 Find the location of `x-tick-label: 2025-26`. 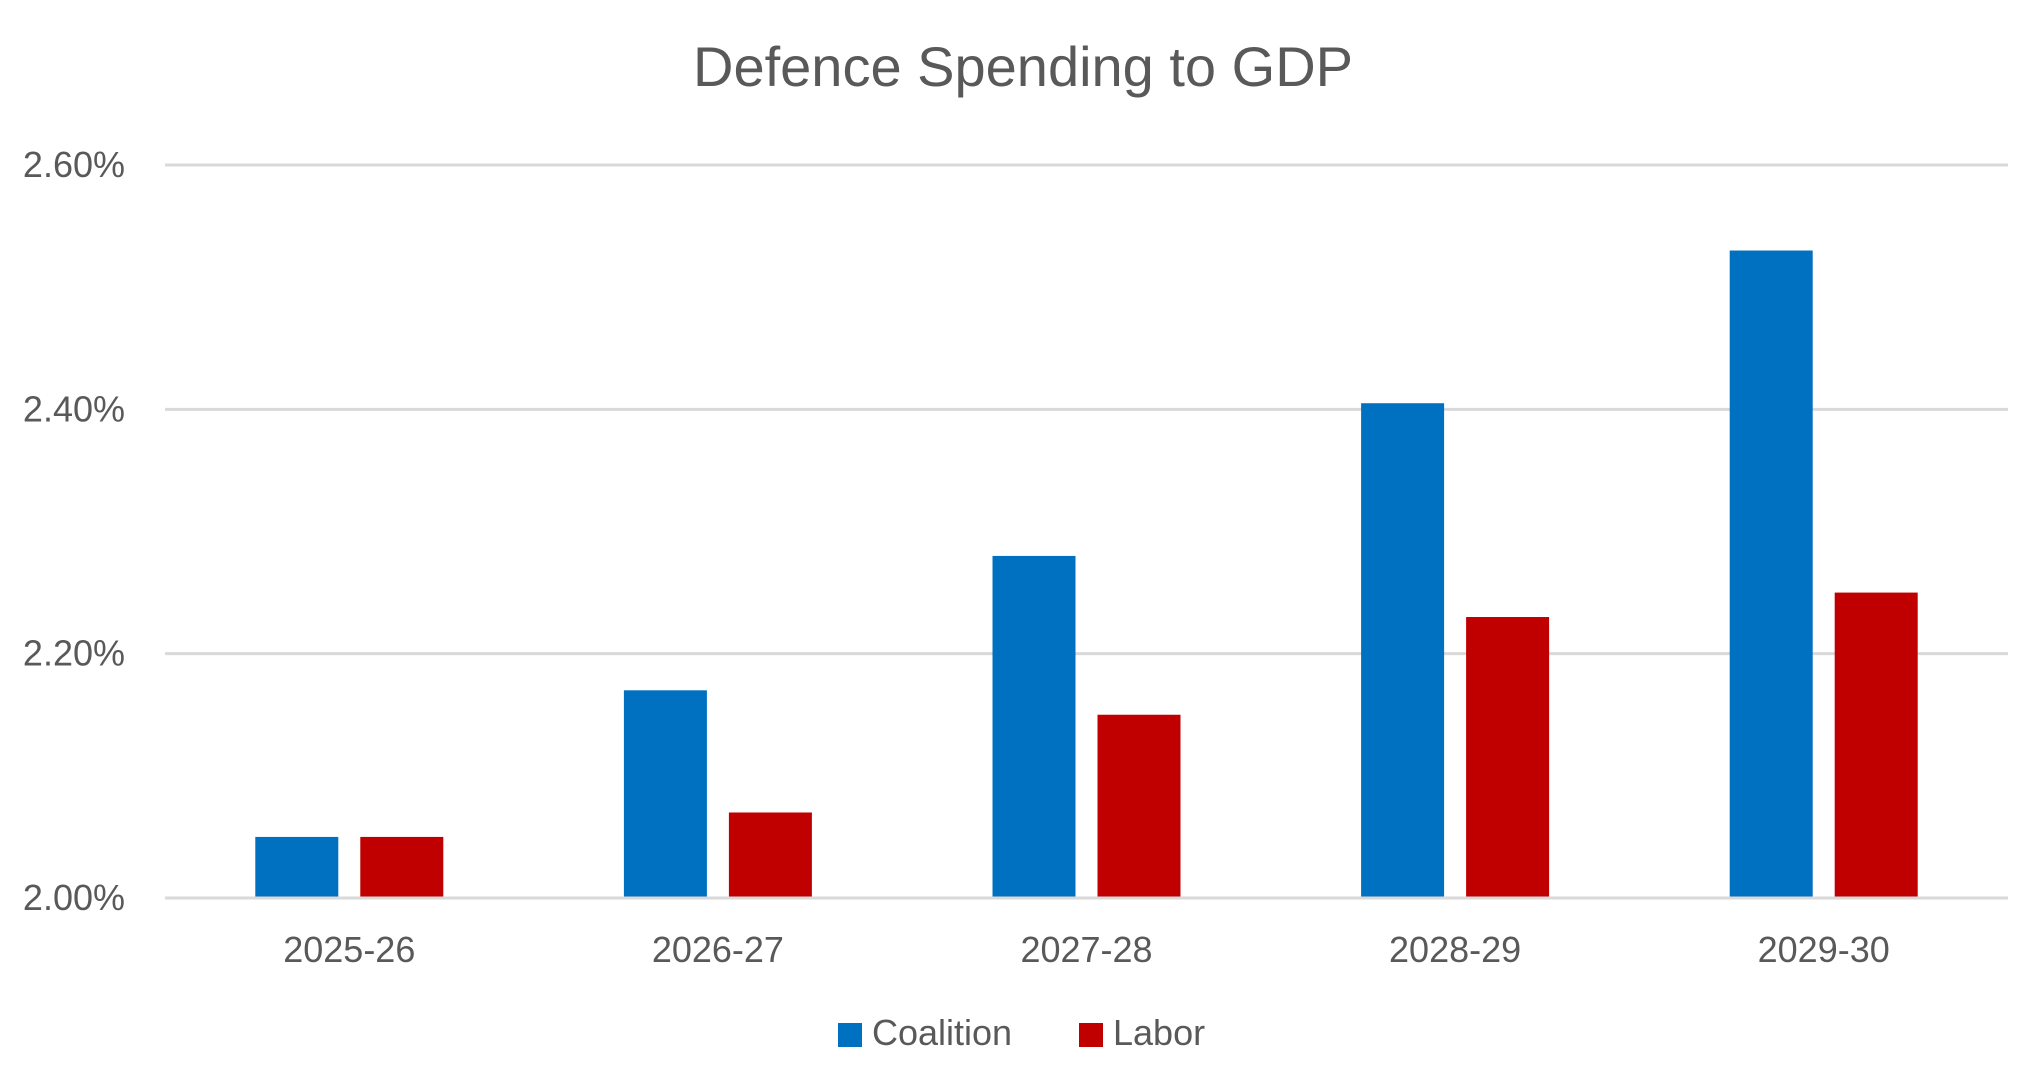

x-tick-label: 2025-26 is located at coordinates (349, 949).